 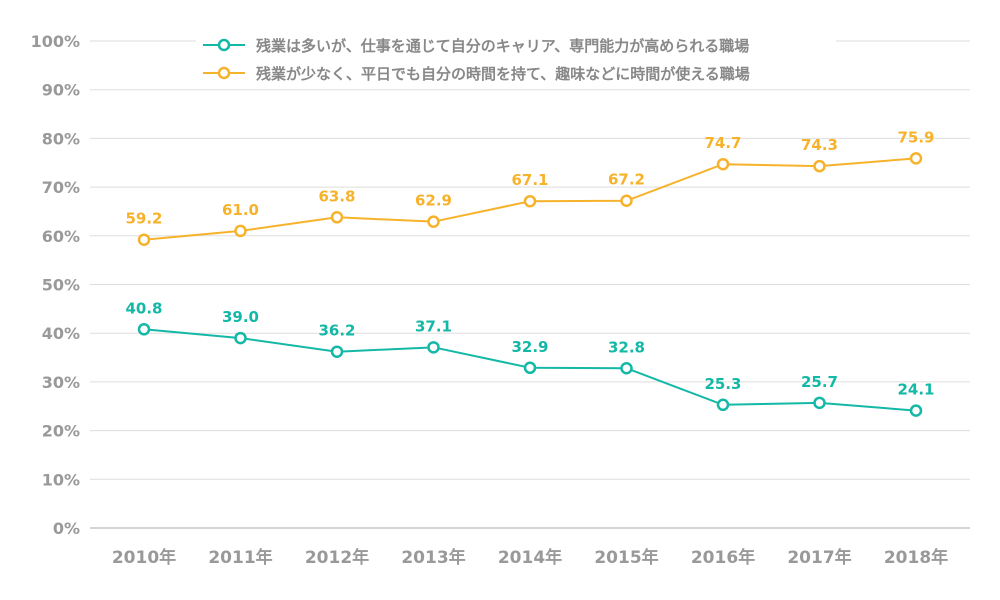 What do you see at coordinates (144, 557) in the screenshot?
I see `x-tick-label: 2010年` at bounding box center [144, 557].